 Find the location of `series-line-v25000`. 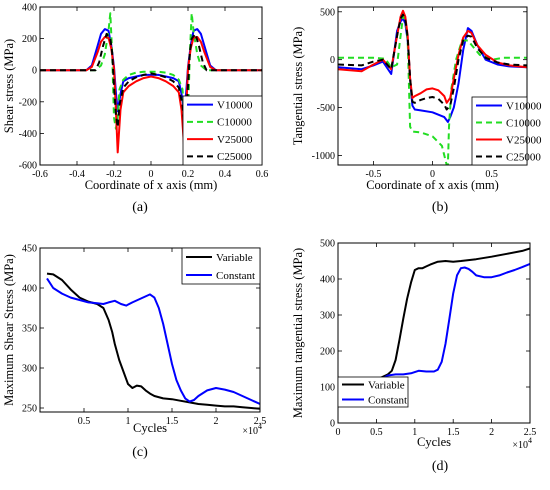

series-line-v25000 is located at coordinates (432, 56).